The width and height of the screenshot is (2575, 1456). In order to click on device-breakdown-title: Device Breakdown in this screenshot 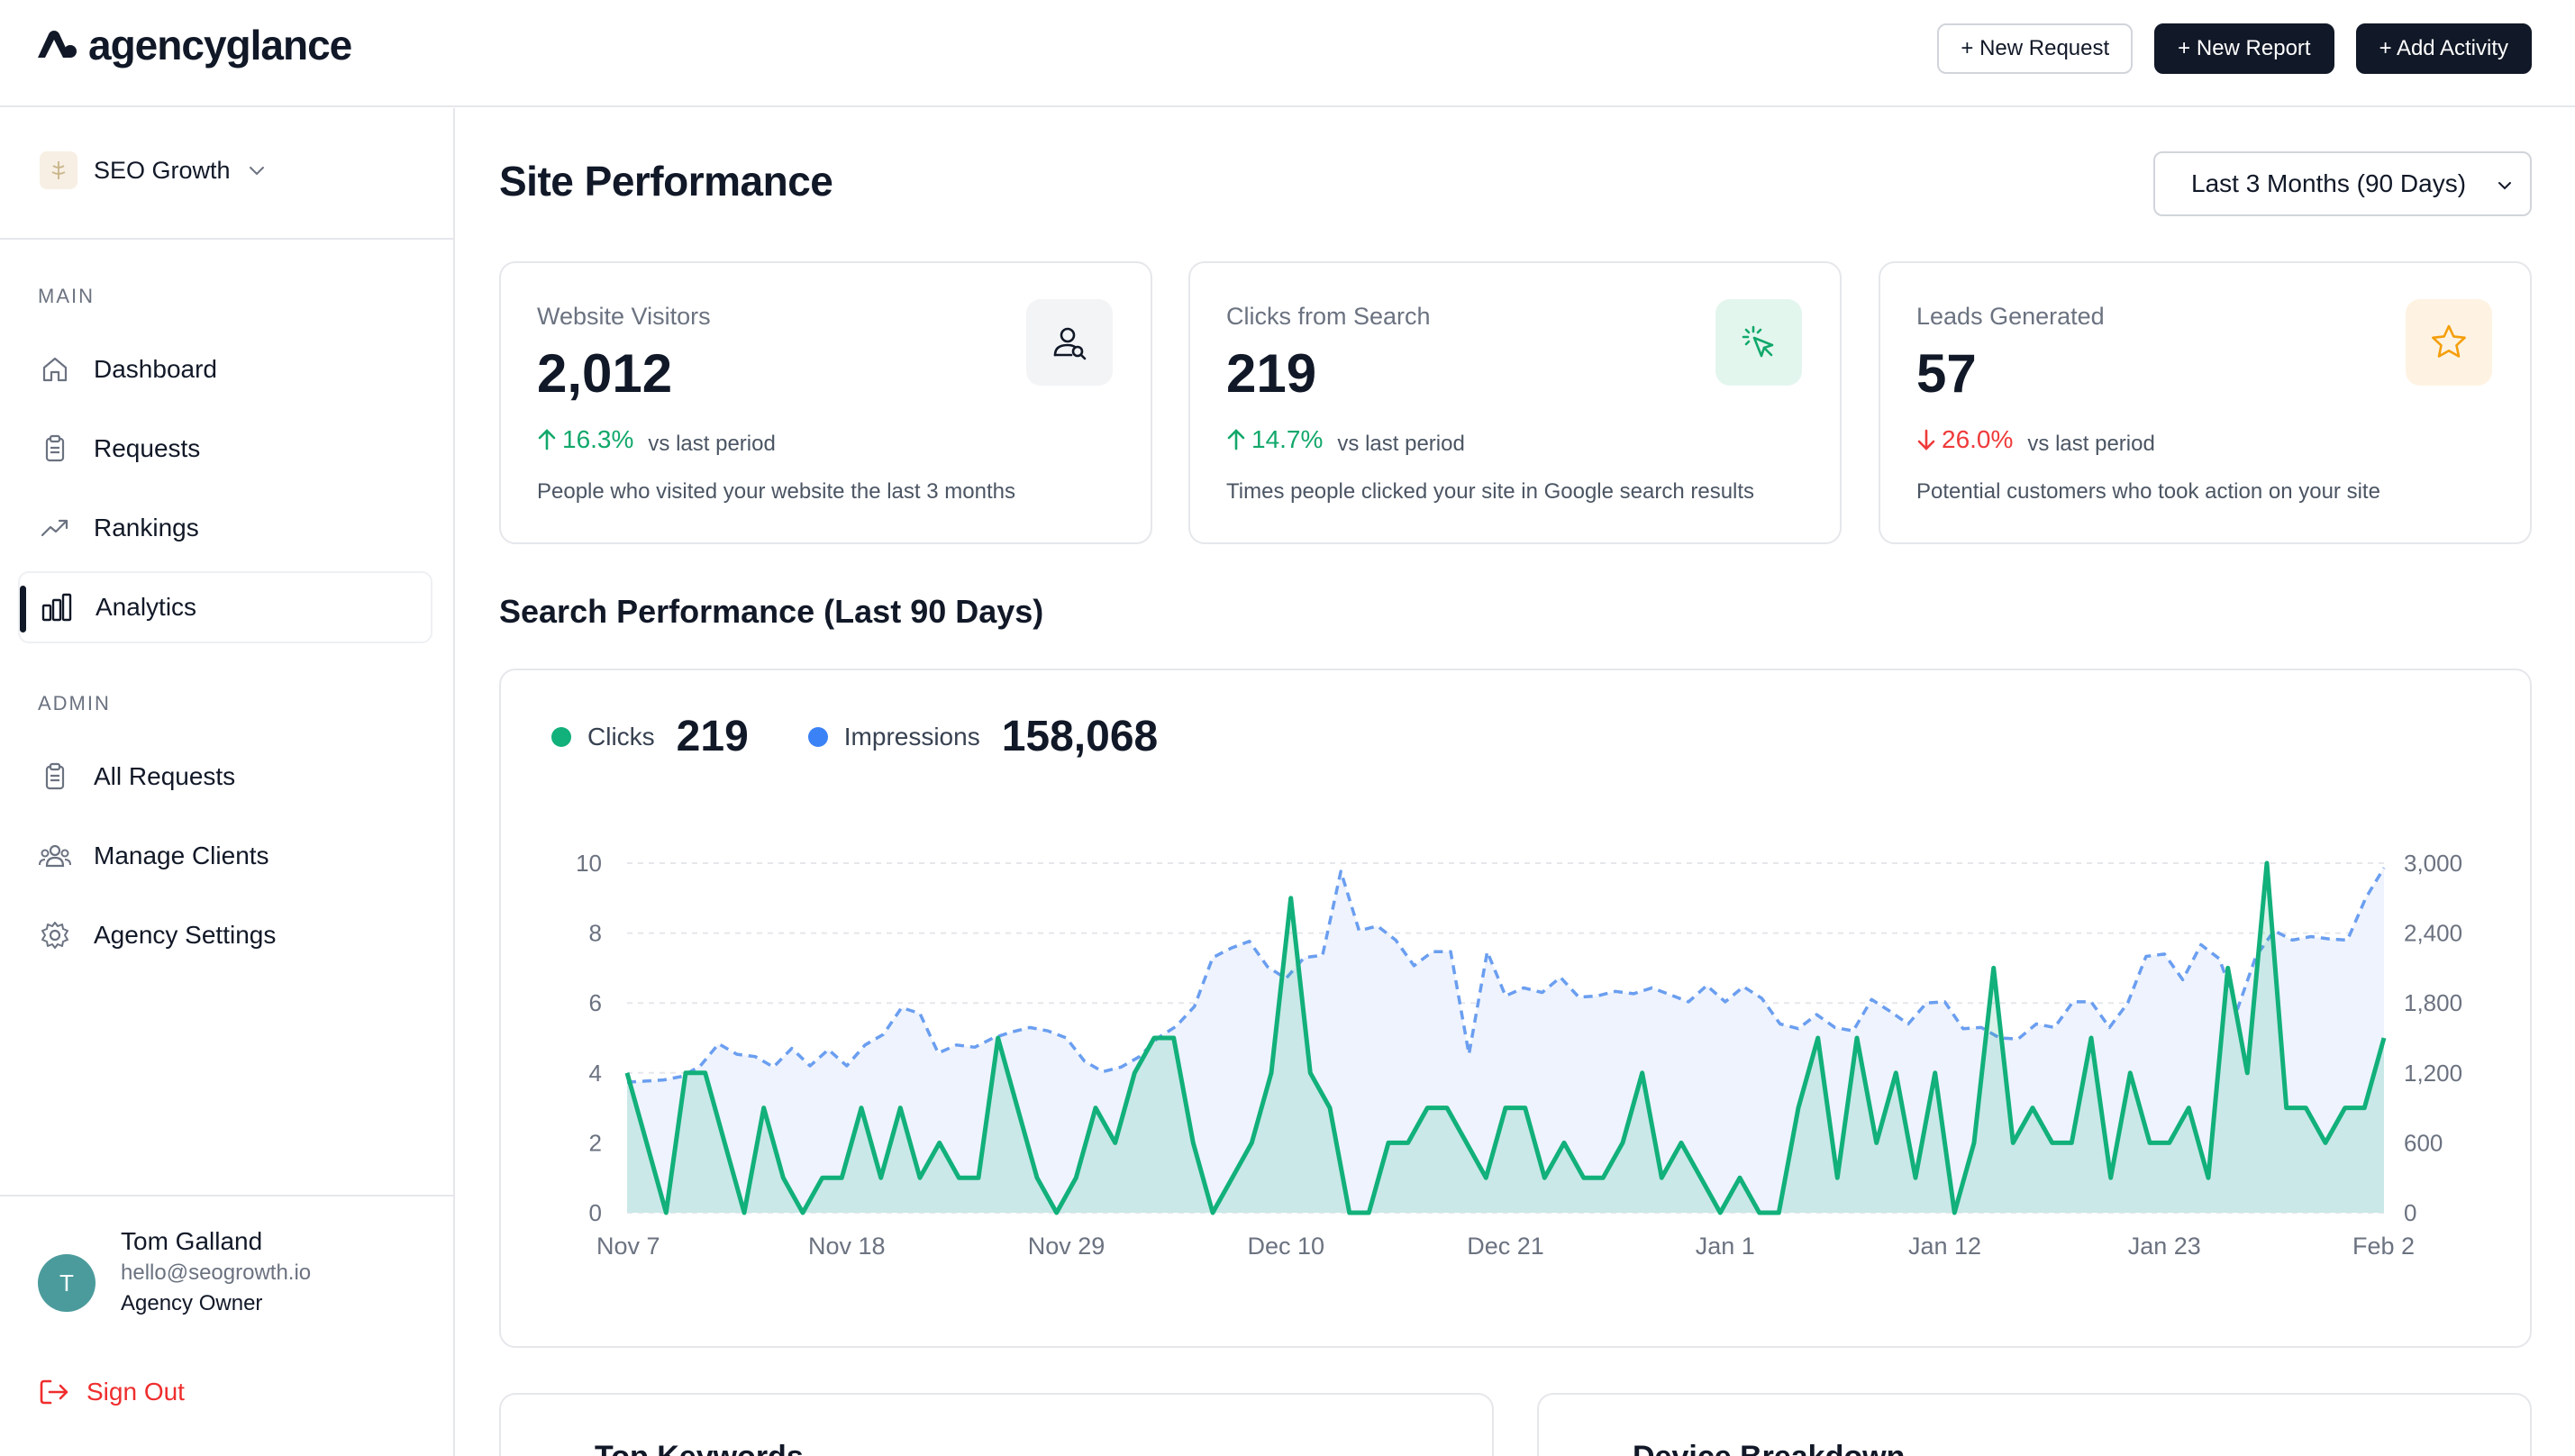, I will do `click(1769, 1448)`.